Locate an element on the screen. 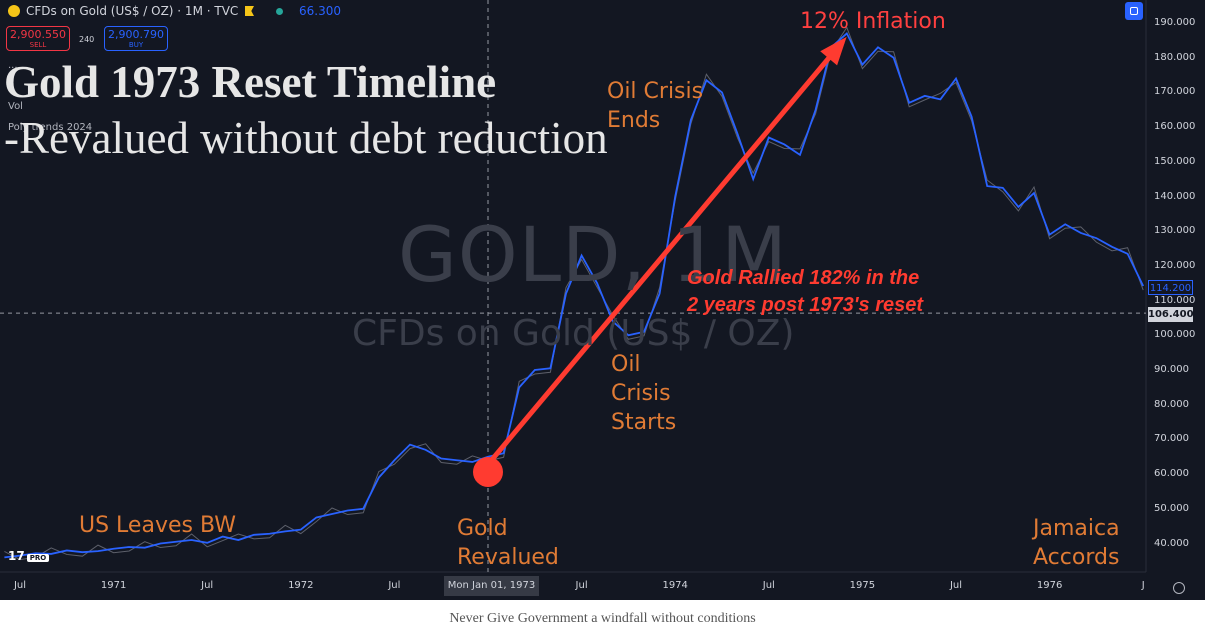 The image size is (1205, 641). y-tick-label: 190.000 is located at coordinates (1175, 22).